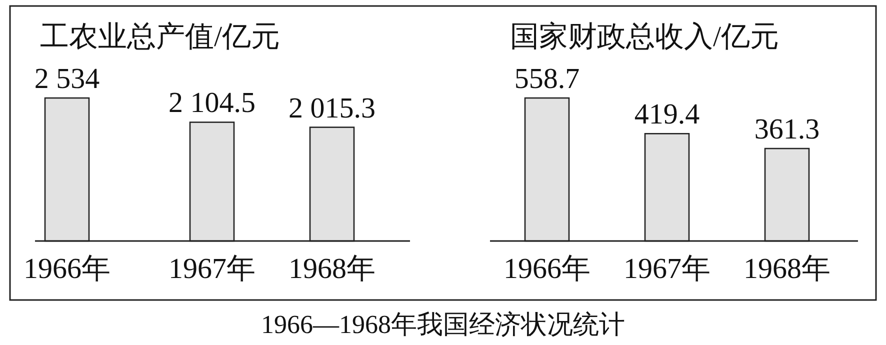  I want to click on title: 工农业总产值/亿元, so click(160, 37).